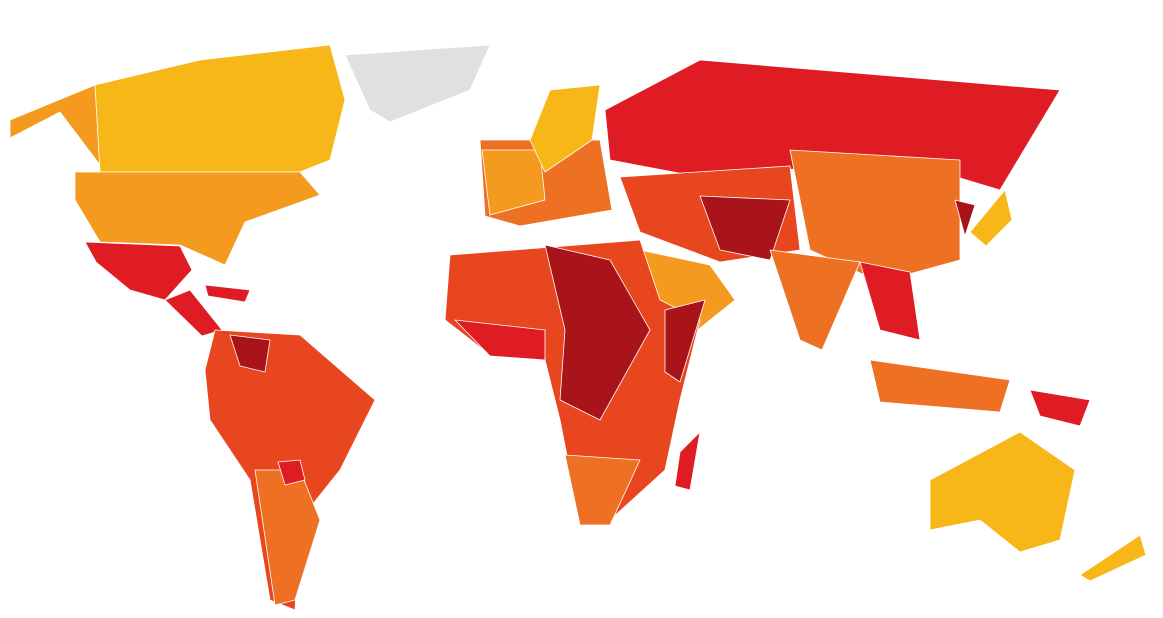 This screenshot has height=618, width=1163. I want to click on scandinavia, so click(565, 128).